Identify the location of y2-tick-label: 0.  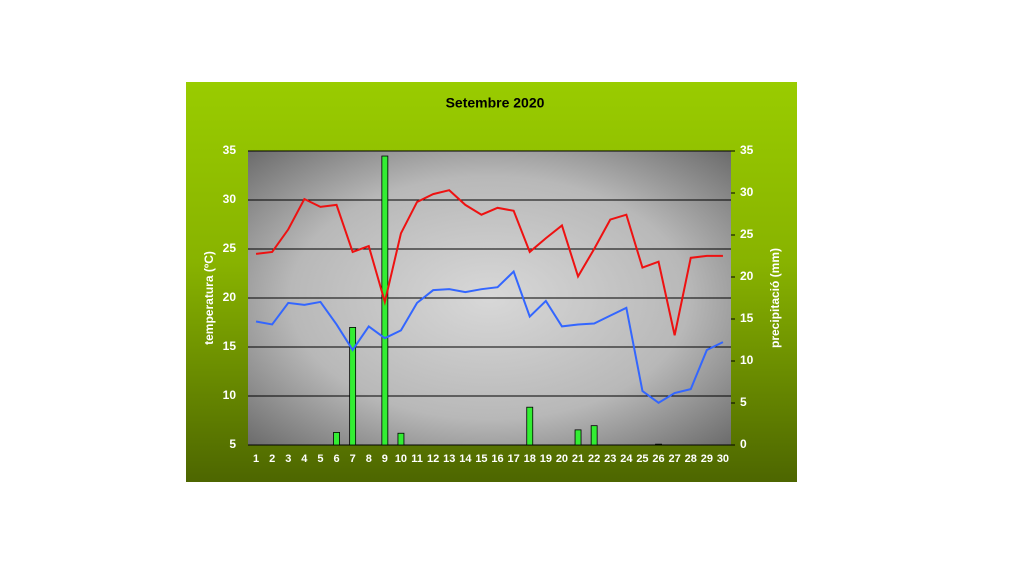
(743, 444).